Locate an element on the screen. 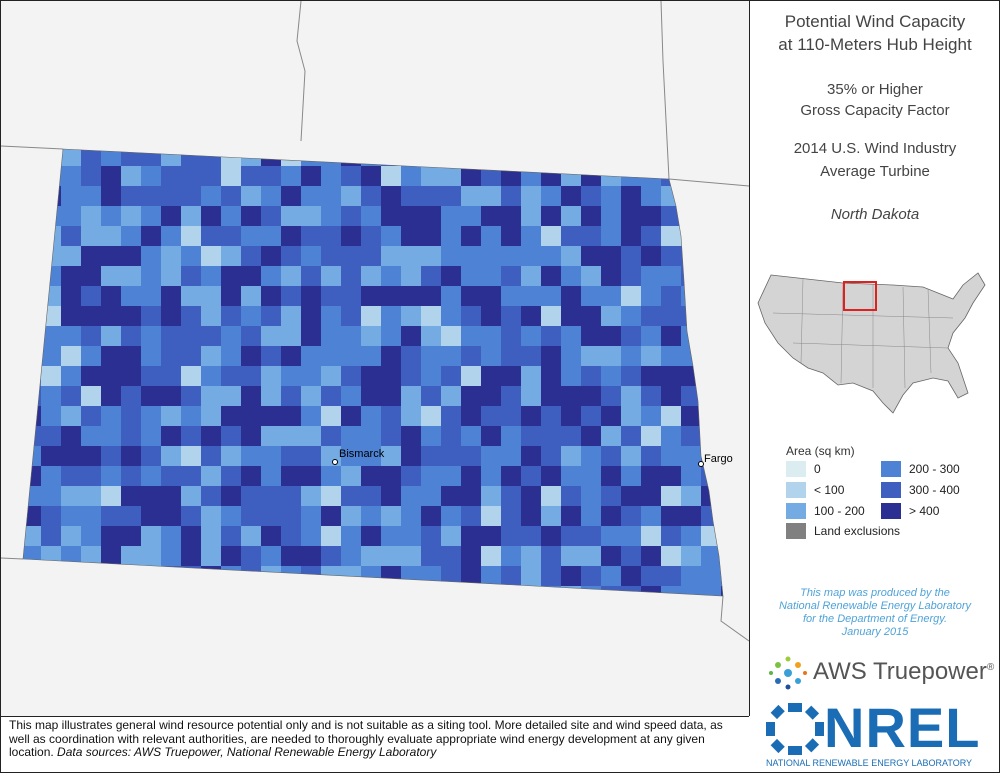 The width and height of the screenshot is (1000, 773). legend-label: 300 - 400 is located at coordinates (934, 490).